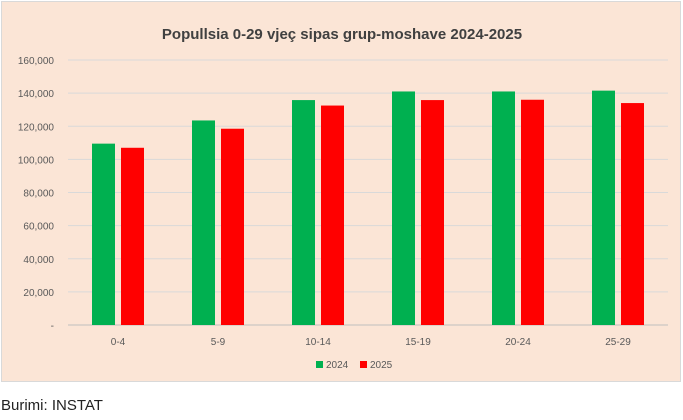 Image resolution: width=683 pixels, height=420 pixels. I want to click on legend: 2024 2025, so click(354, 365).